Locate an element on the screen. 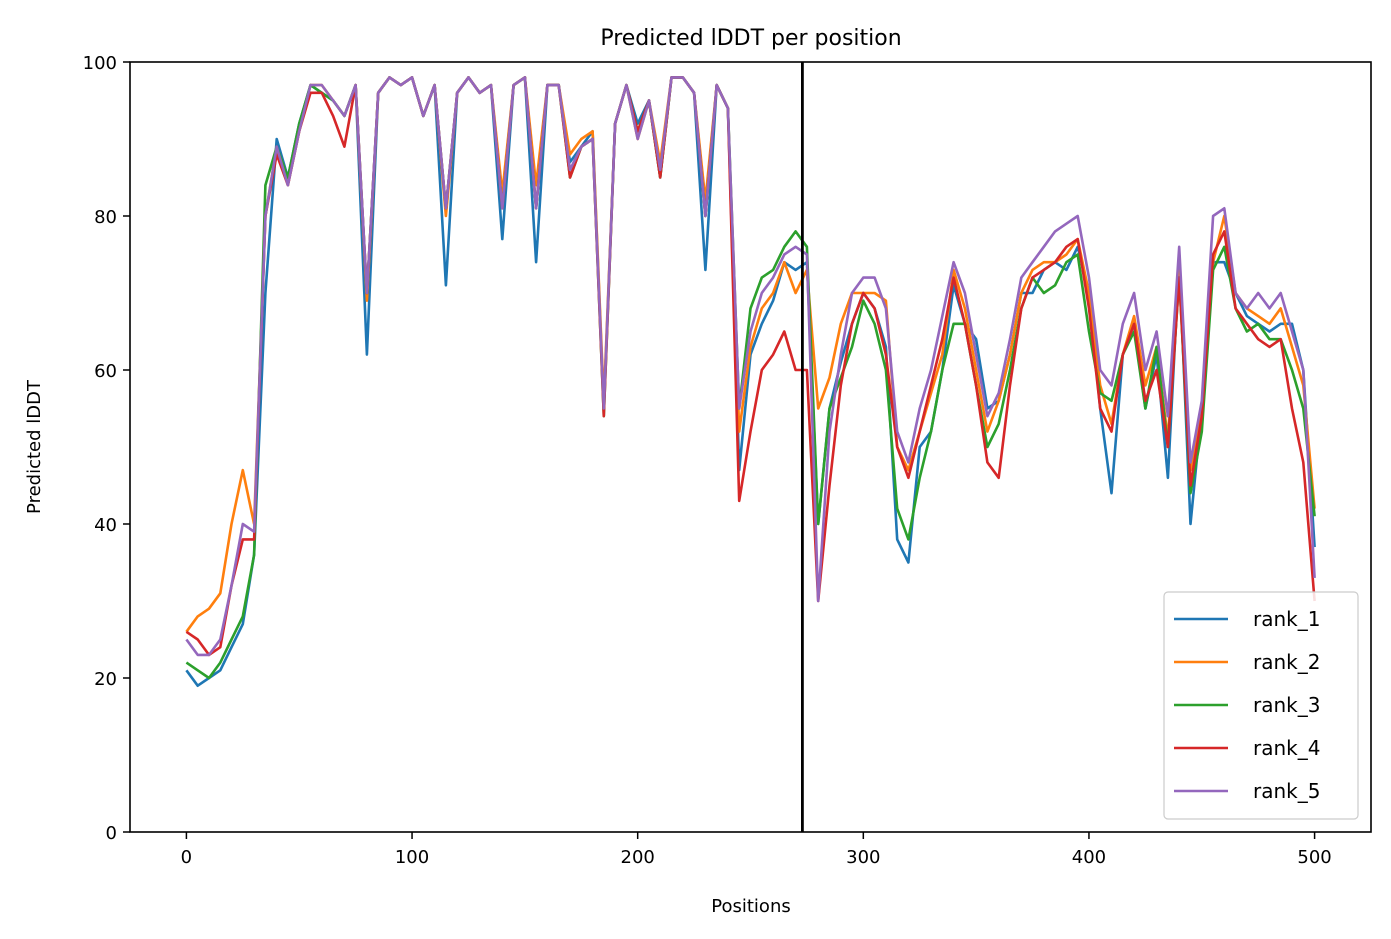  y-tick-label: 0 is located at coordinates (111, 833).